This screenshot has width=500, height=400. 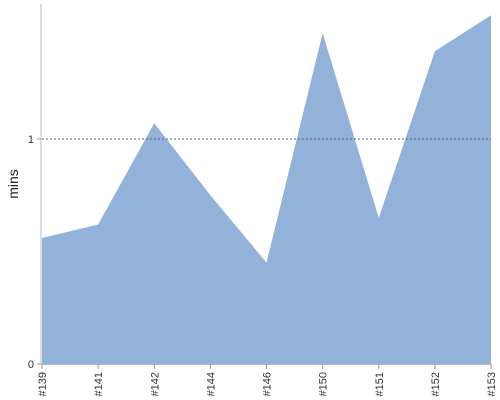 What do you see at coordinates (31, 365) in the screenshot?
I see `y-tick-label-0: 0` at bounding box center [31, 365].